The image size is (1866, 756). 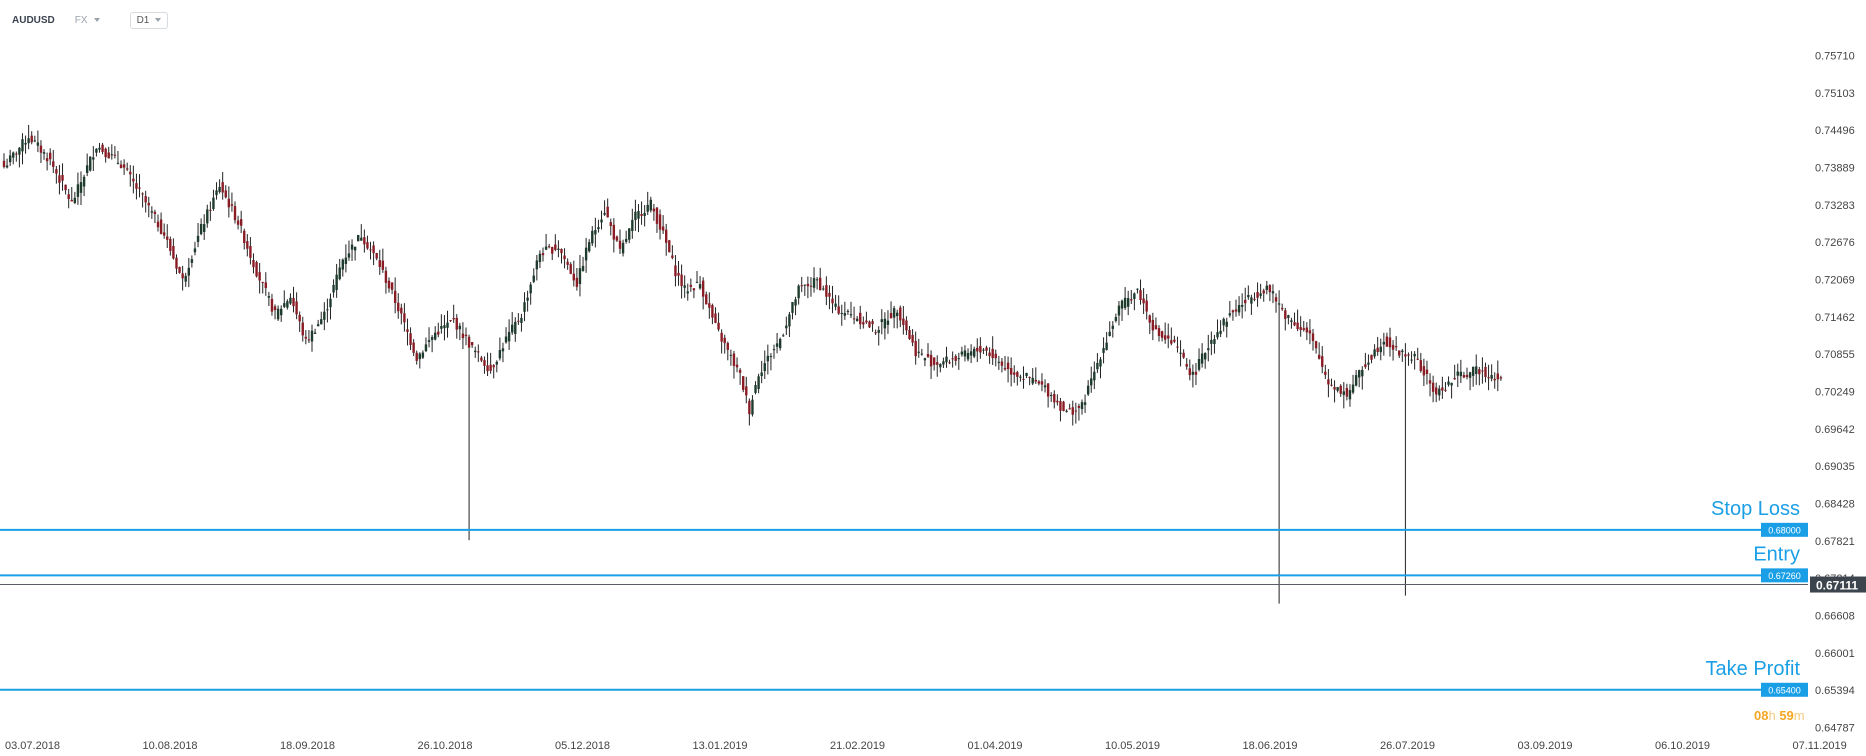 I want to click on timeframe-selector: D1, so click(x=149, y=20).